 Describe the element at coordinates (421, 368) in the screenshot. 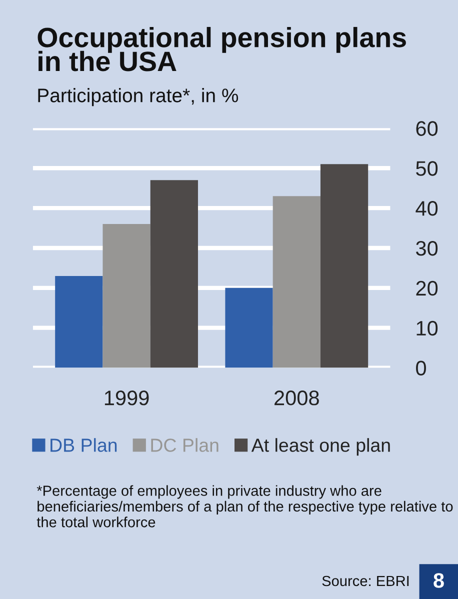

I see `y-tick-label: 0` at that location.